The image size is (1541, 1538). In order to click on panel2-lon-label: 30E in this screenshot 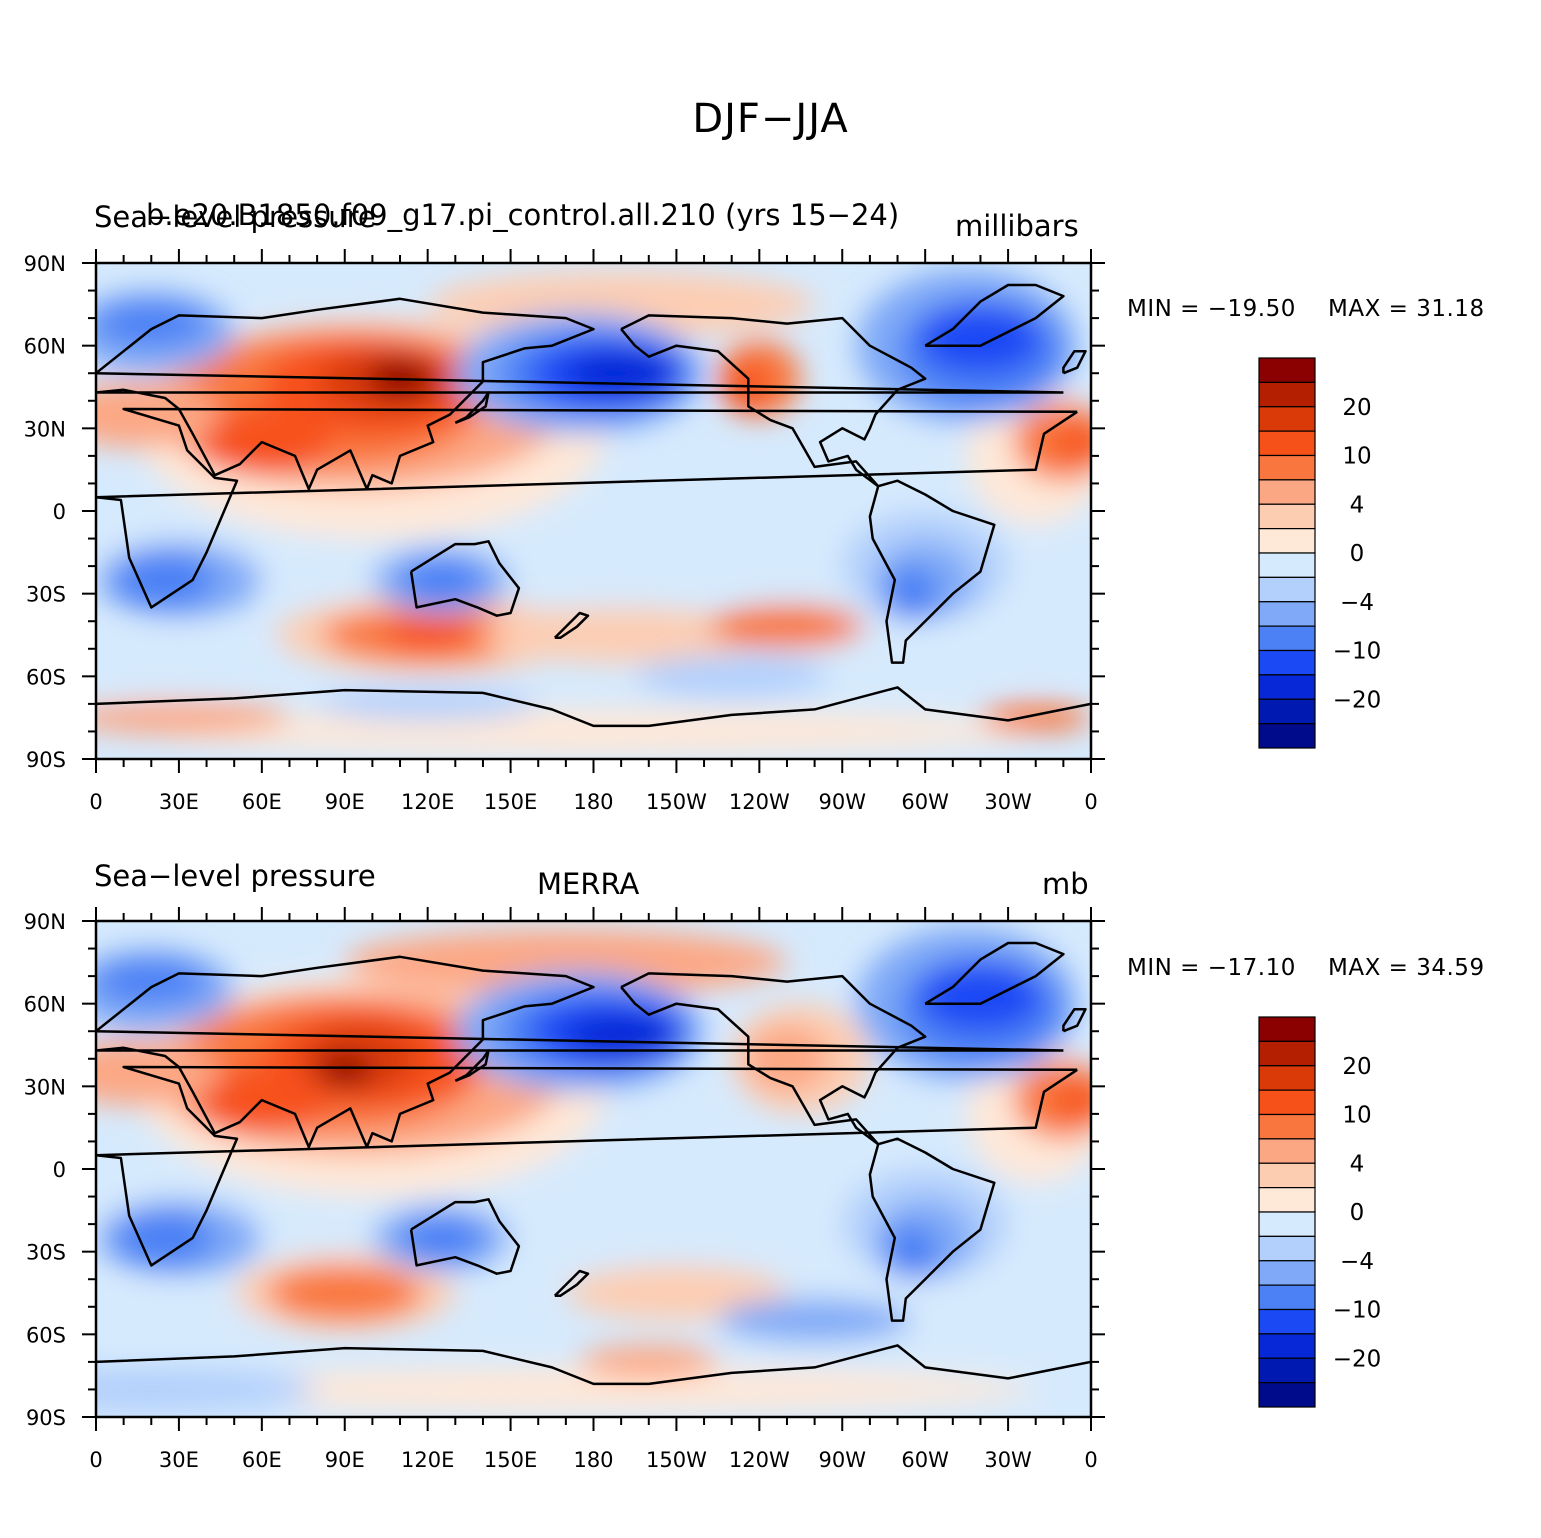, I will do `click(179, 1460)`.